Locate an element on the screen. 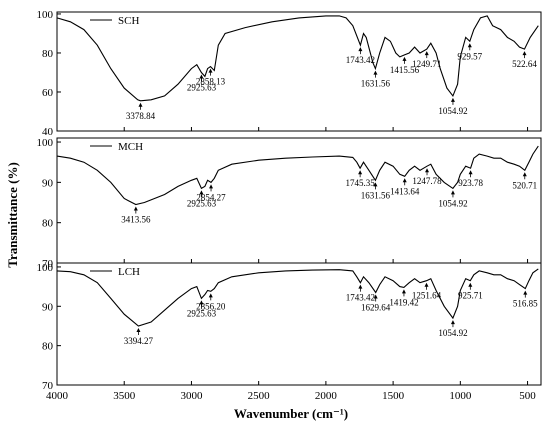  peak-annotation: 1629.64 is located at coordinates (376, 303).